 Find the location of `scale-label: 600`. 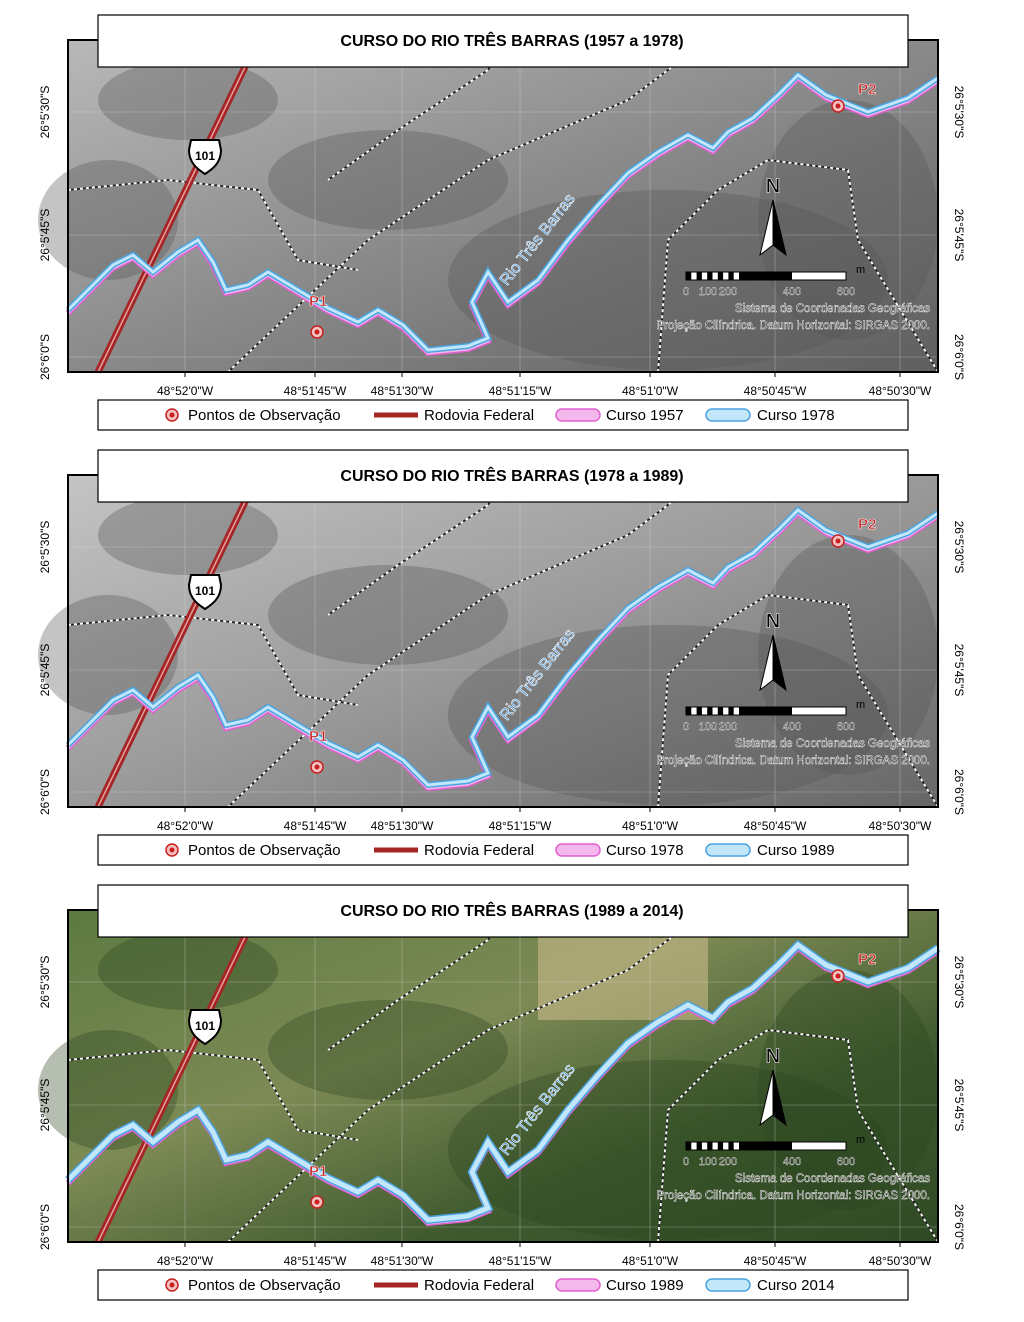

scale-label: 600 is located at coordinates (846, 292).